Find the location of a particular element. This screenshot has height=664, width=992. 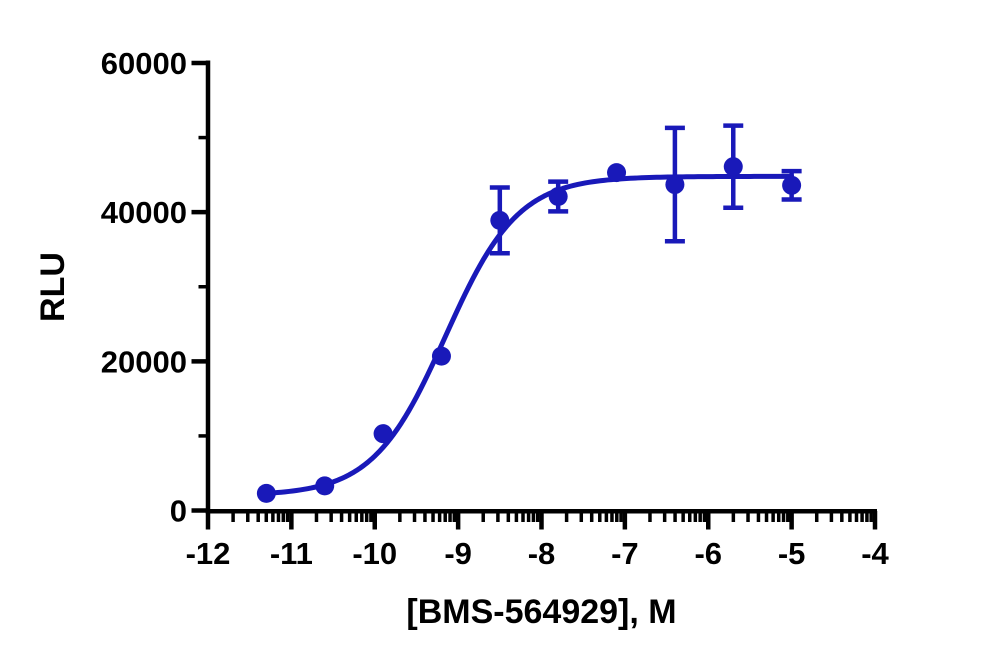

x-axis-title: [BMS-564929], M is located at coordinates (541, 612).